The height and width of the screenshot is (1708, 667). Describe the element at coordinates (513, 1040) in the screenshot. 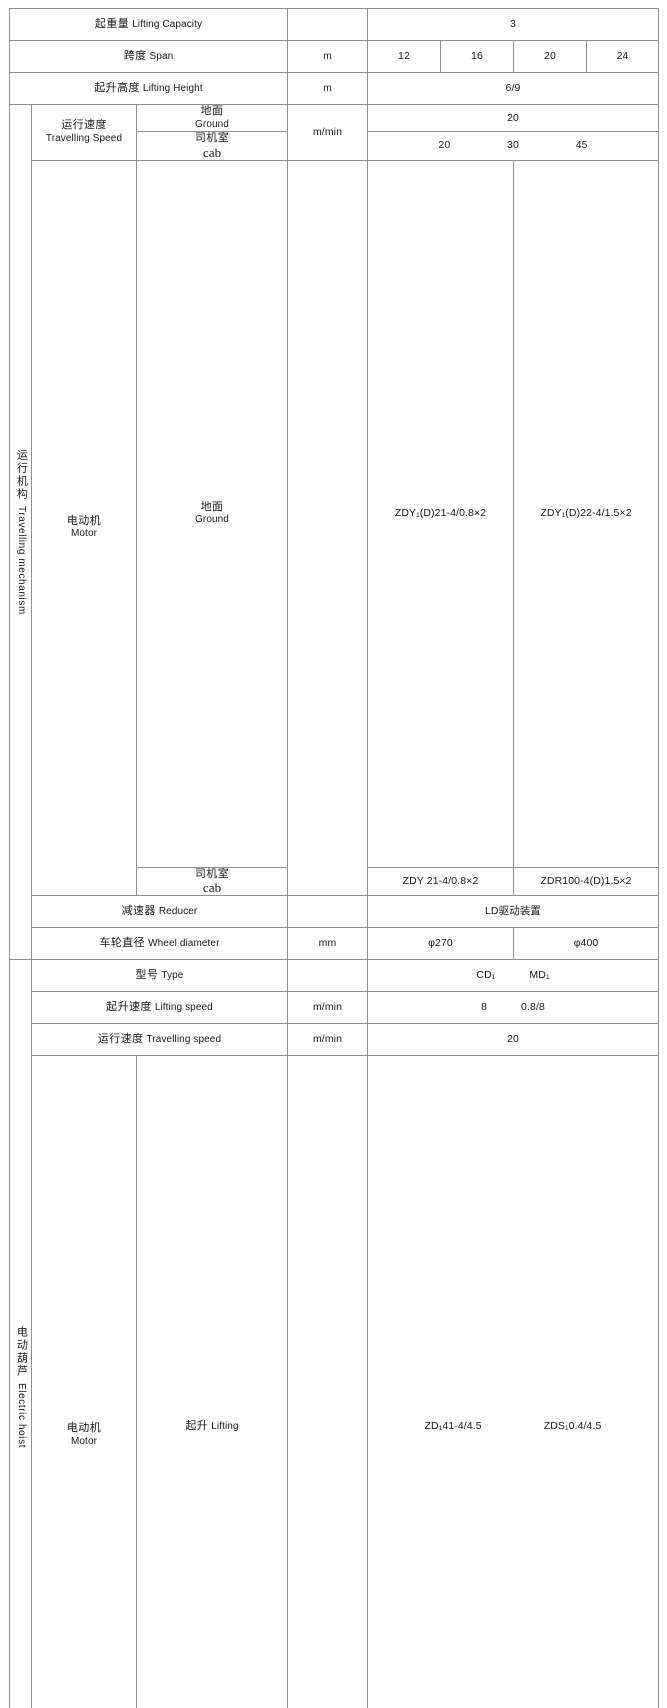

I see `value-hoist-travelling-speed: 20` at that location.